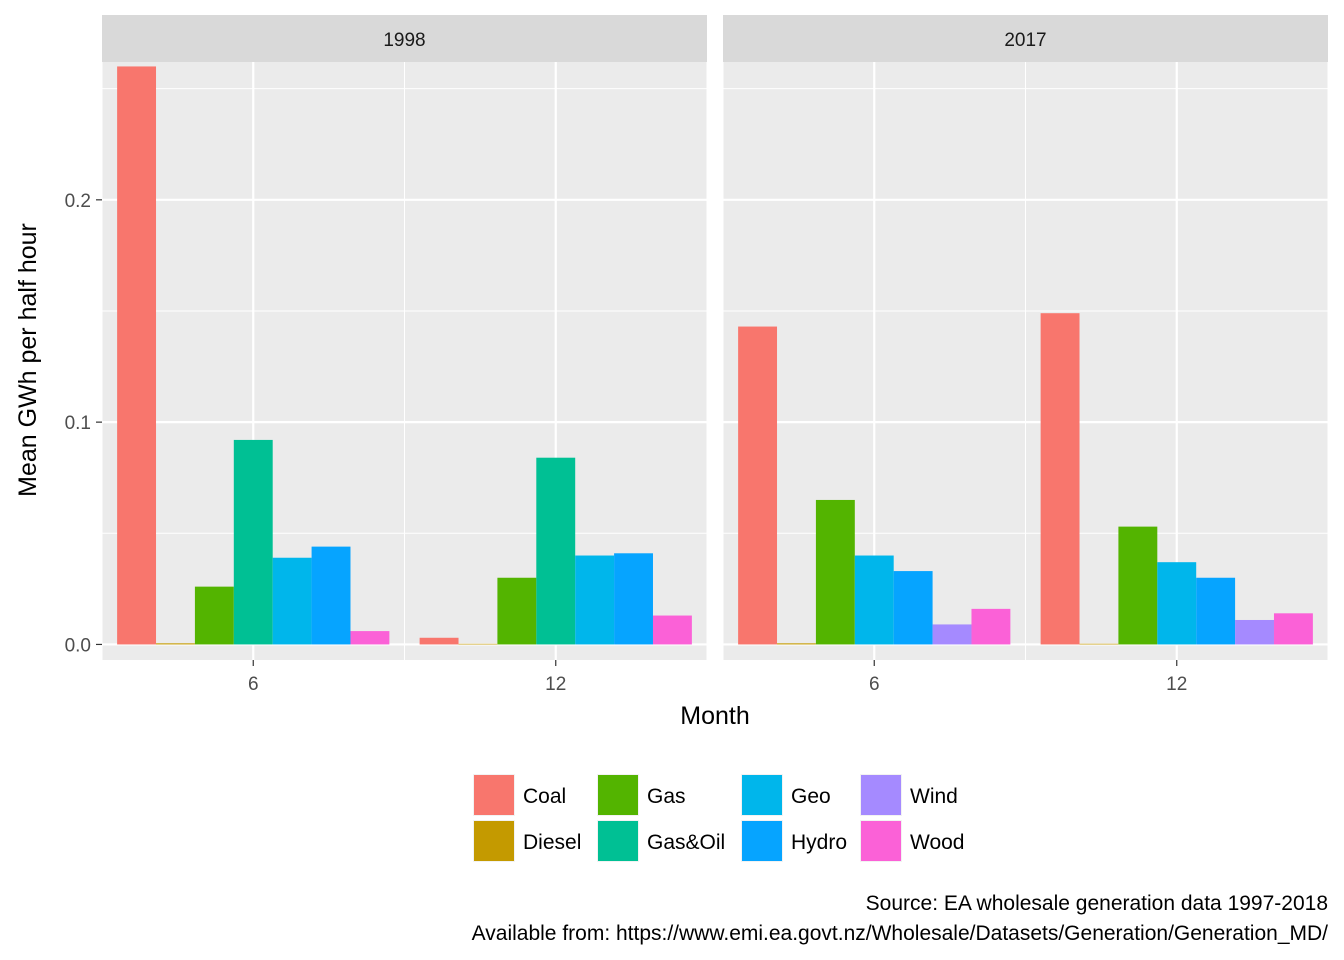  What do you see at coordinates (686, 842) in the screenshot?
I see `legend-label: Gas&Oil` at bounding box center [686, 842].